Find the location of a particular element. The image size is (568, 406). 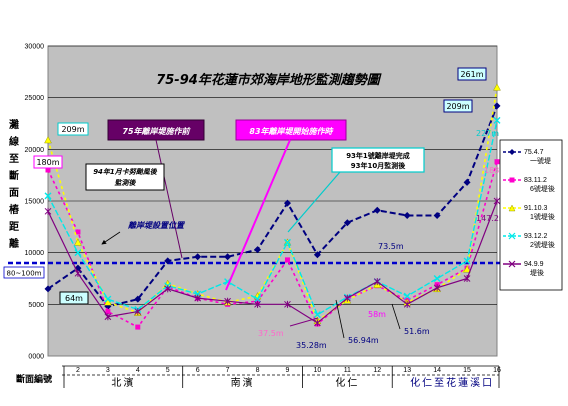

legend-label: 堤後 is located at coordinates (537, 272).